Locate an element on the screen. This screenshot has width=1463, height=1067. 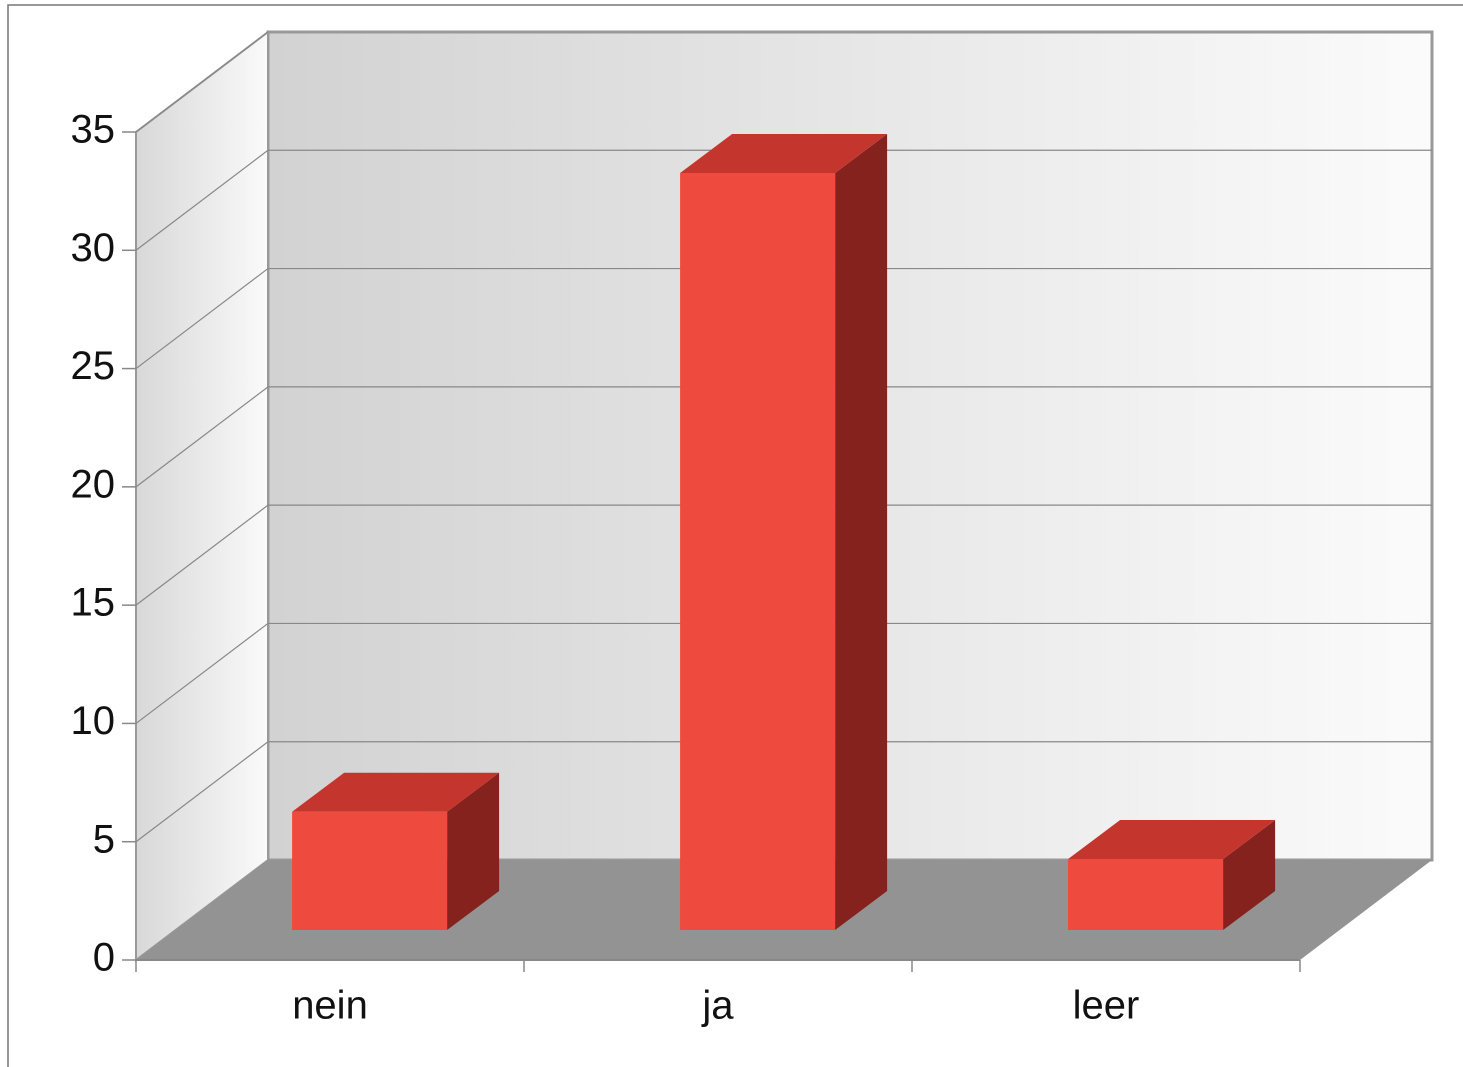
y-tick-label: 0 is located at coordinates (104, 958).